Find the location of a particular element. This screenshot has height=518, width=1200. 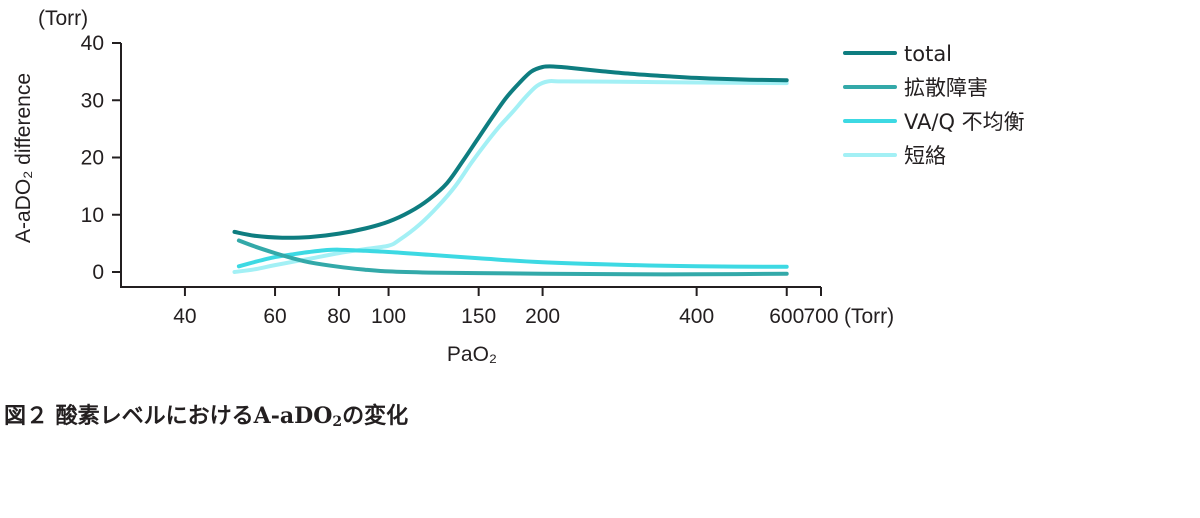

y-tick-label: 20 is located at coordinates (92, 158).